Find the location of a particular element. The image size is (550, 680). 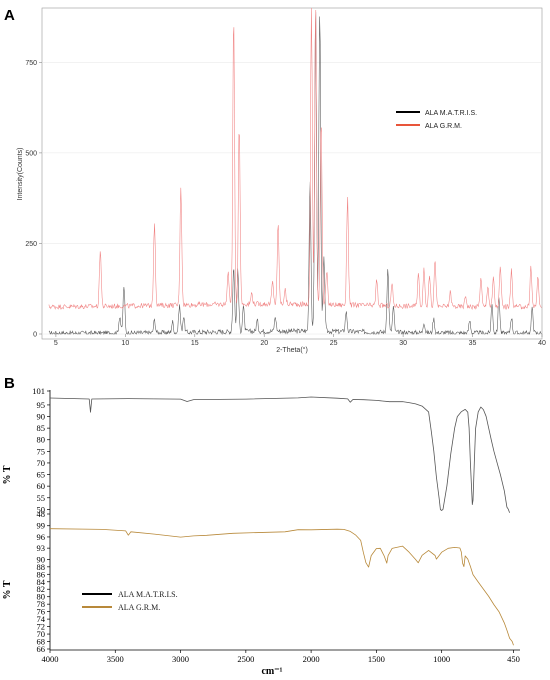

y-tick-label-b: 88 is located at coordinates (41, 567).